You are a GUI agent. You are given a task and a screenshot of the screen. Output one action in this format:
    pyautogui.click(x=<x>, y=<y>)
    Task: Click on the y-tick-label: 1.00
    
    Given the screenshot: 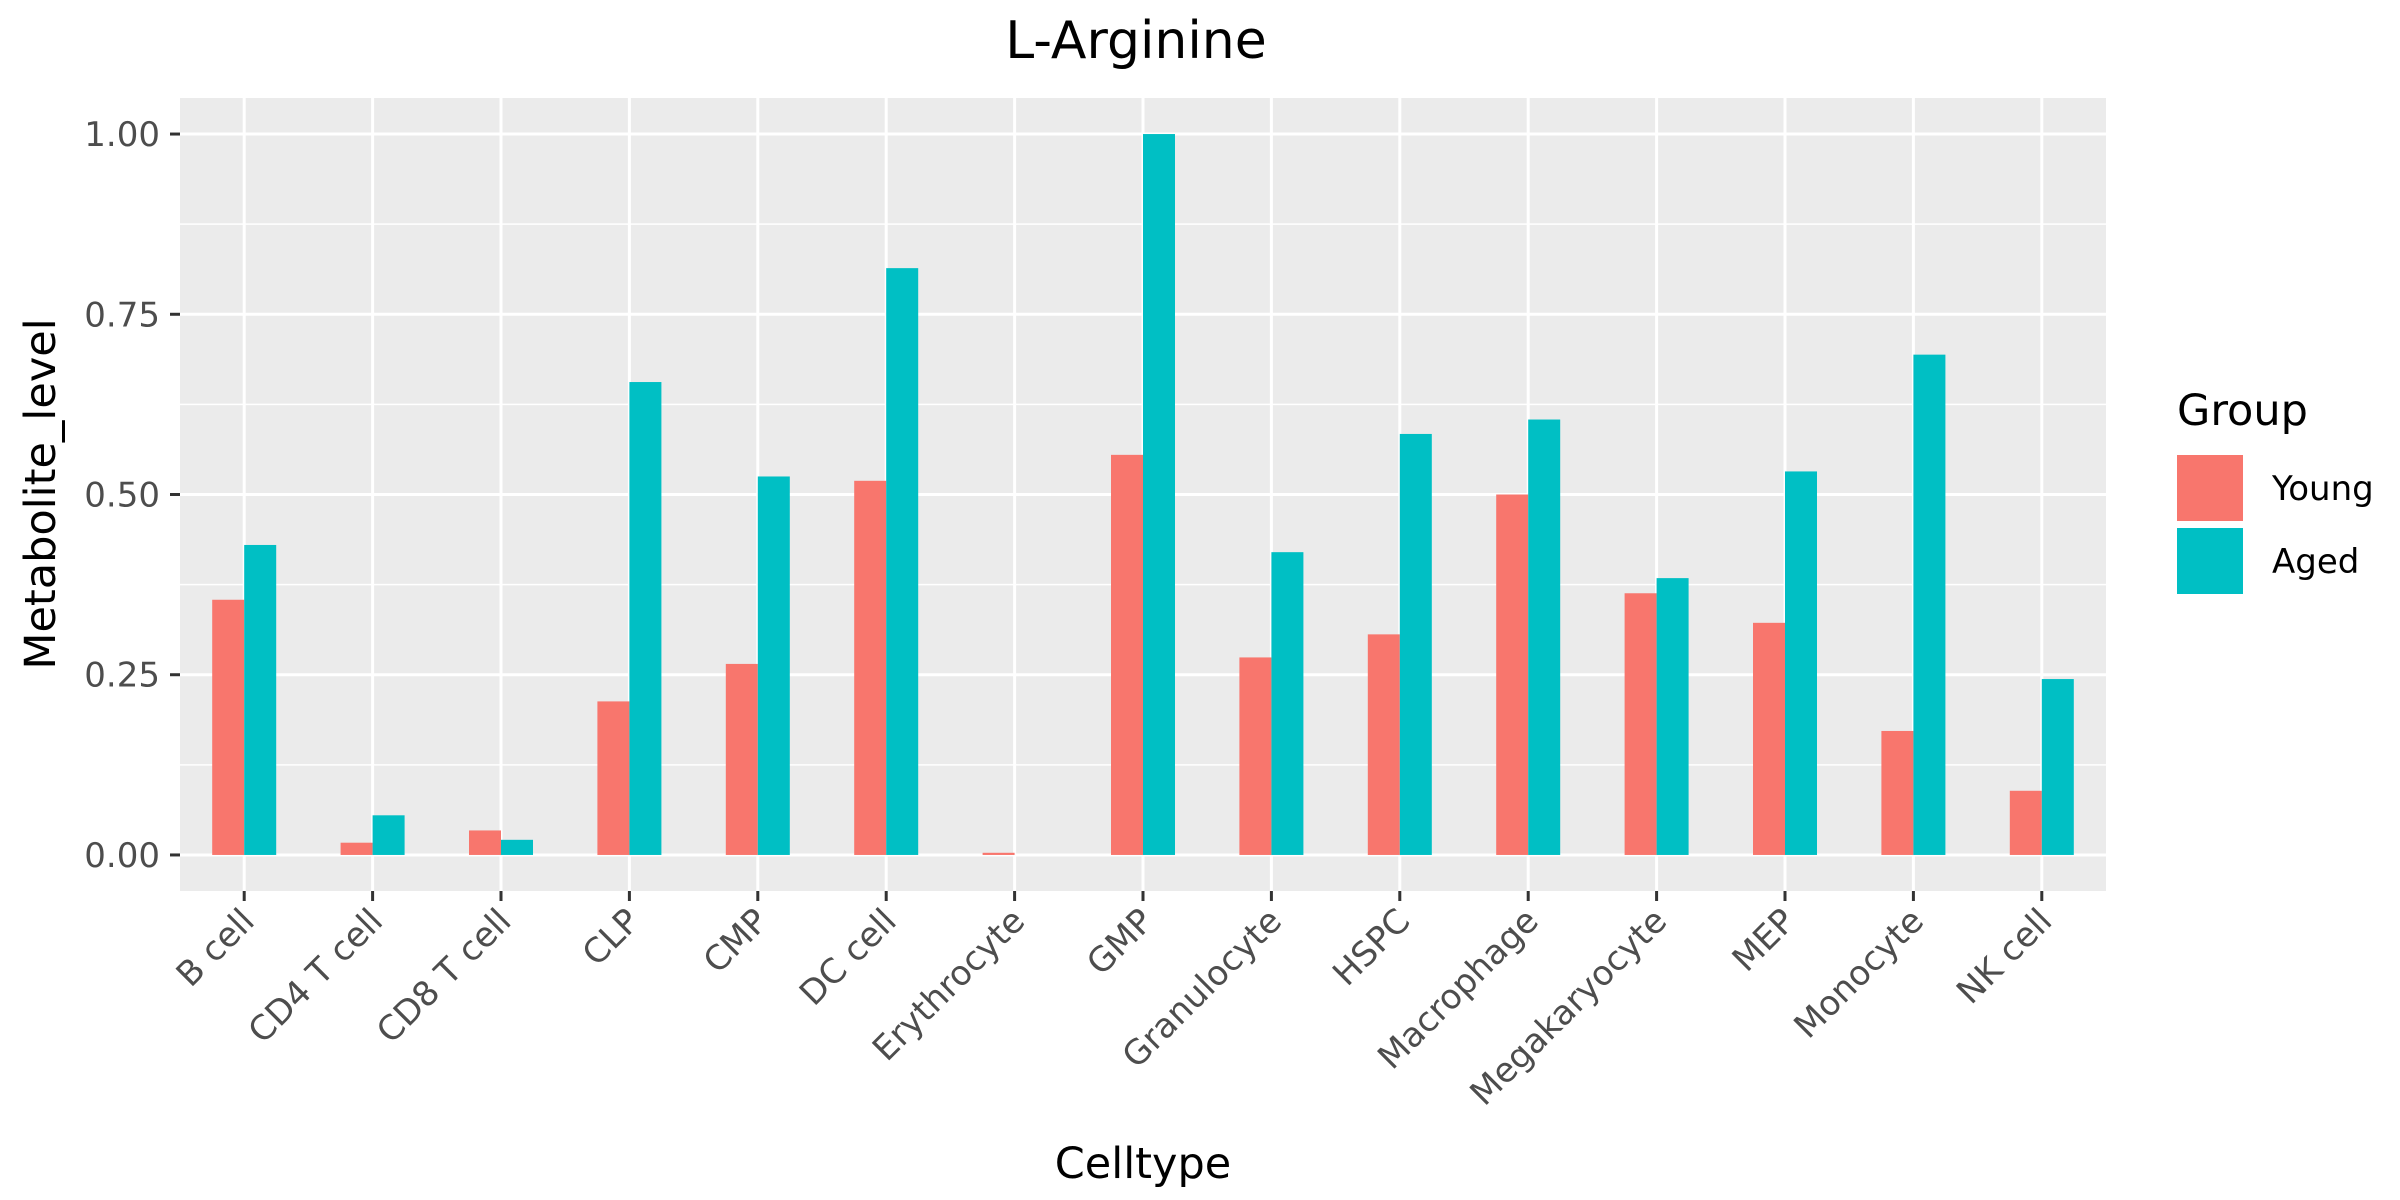 What is the action you would take?
    pyautogui.click(x=122, y=135)
    